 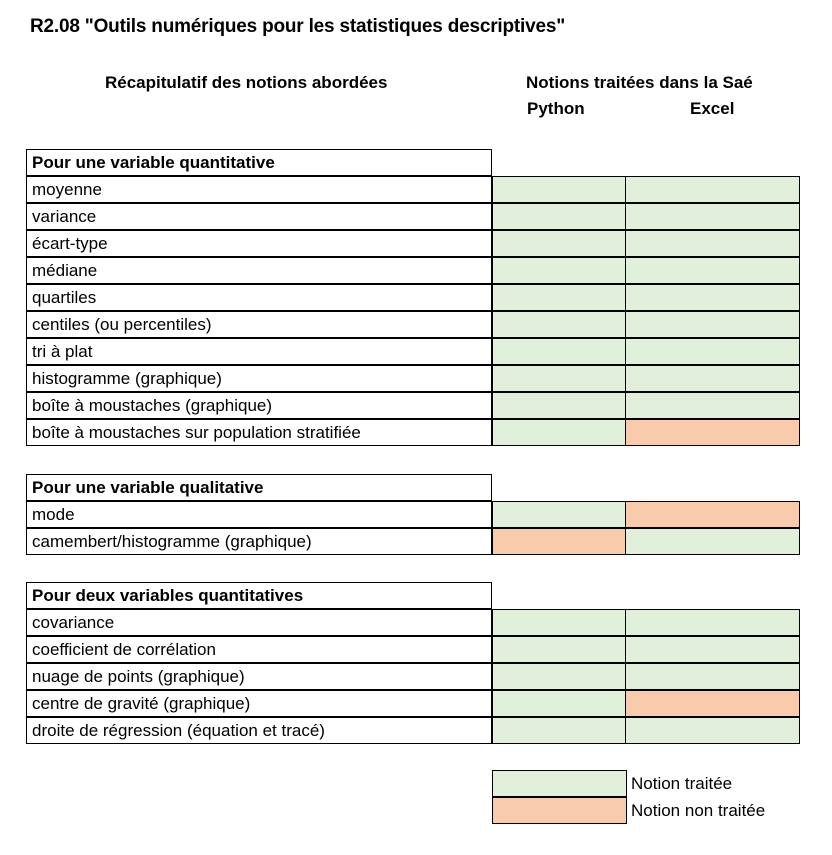 I want to click on notion-label: tri à plat, so click(x=259, y=351).